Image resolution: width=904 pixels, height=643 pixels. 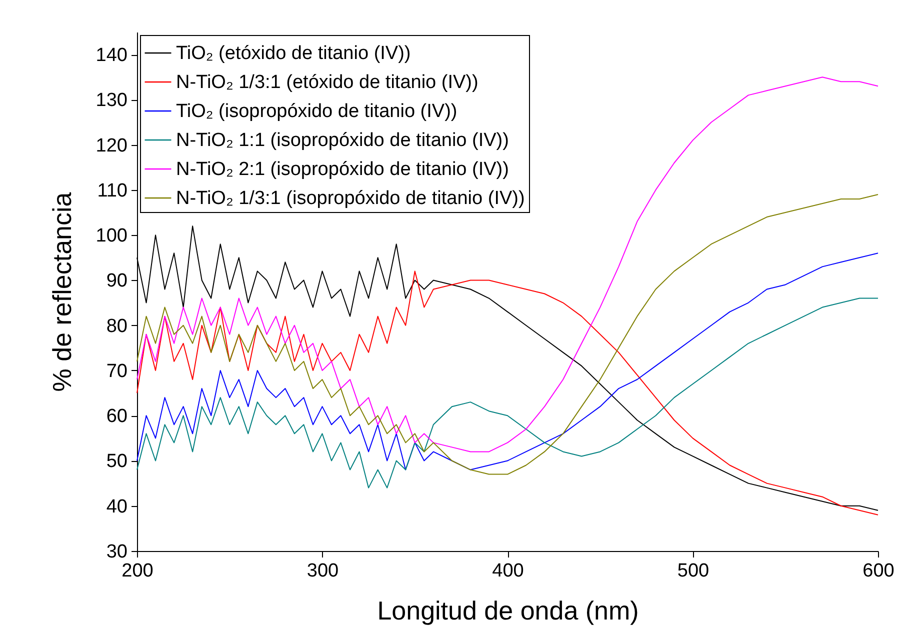 What do you see at coordinates (112, 145) in the screenshot?
I see `y-tick-label: 120` at bounding box center [112, 145].